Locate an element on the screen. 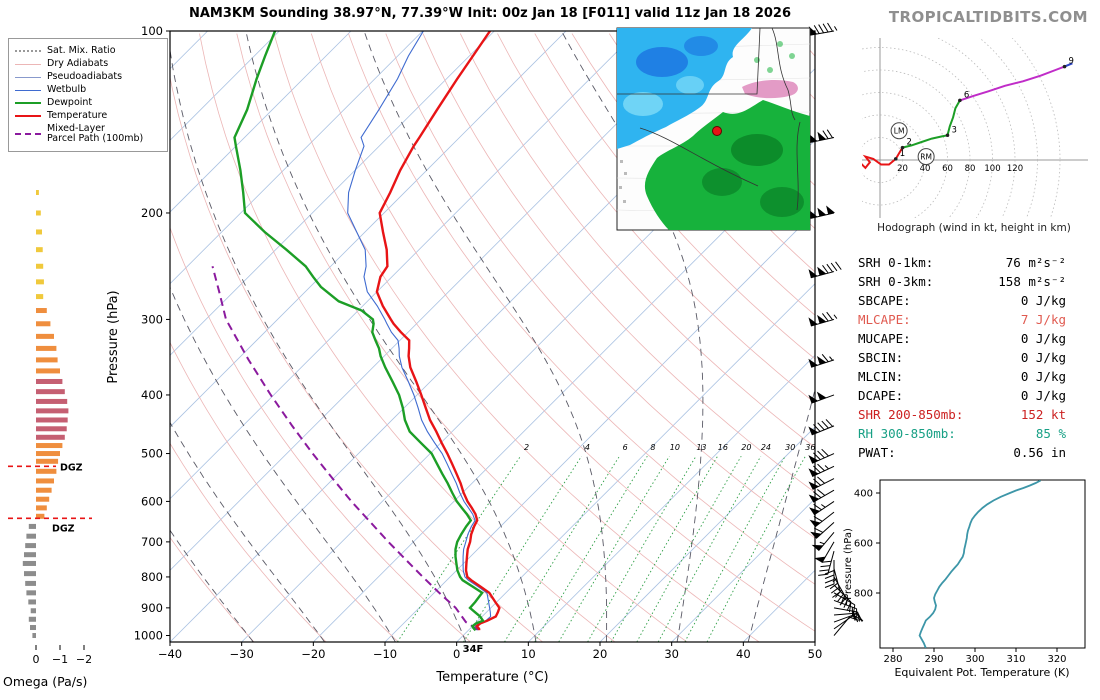 This screenshot has height=700, width=1100. light-snow-patch is located at coordinates (690, 85).